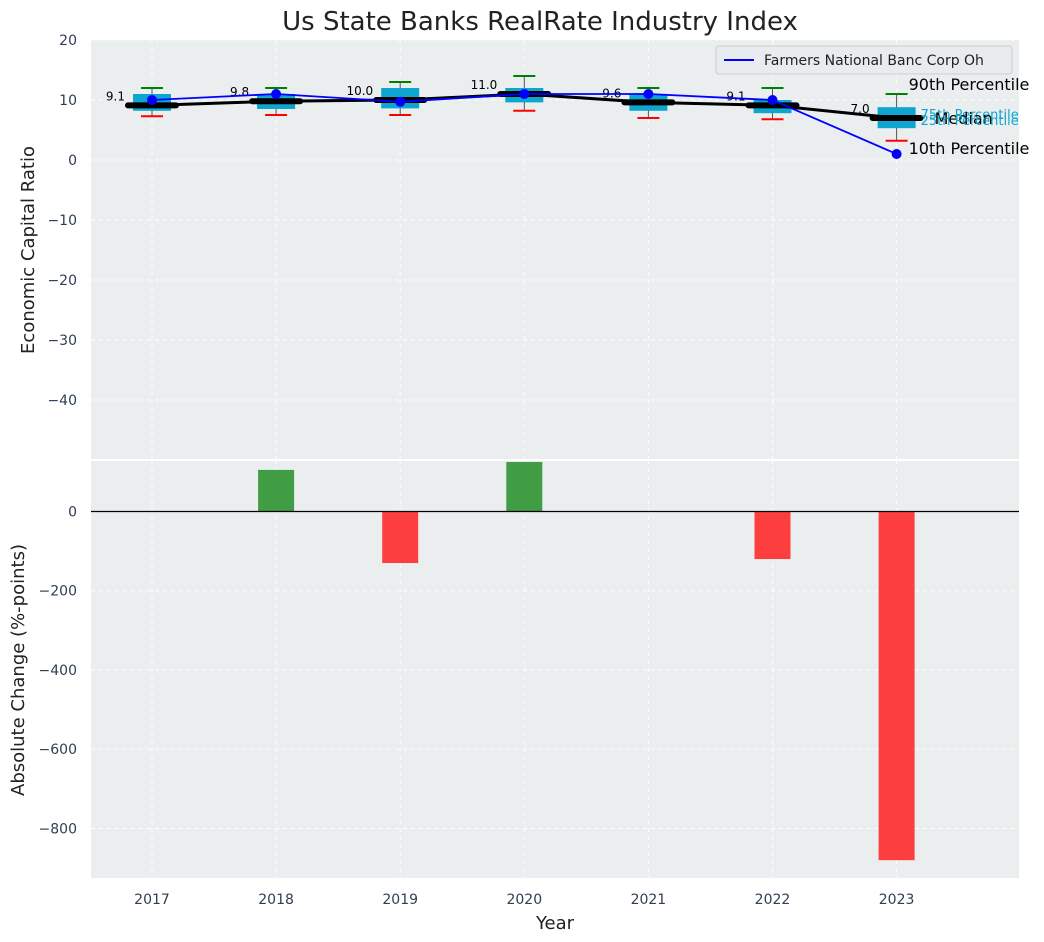  Describe the element at coordinates (276, 900) in the screenshot. I see `x-tick-label: 2018` at that location.